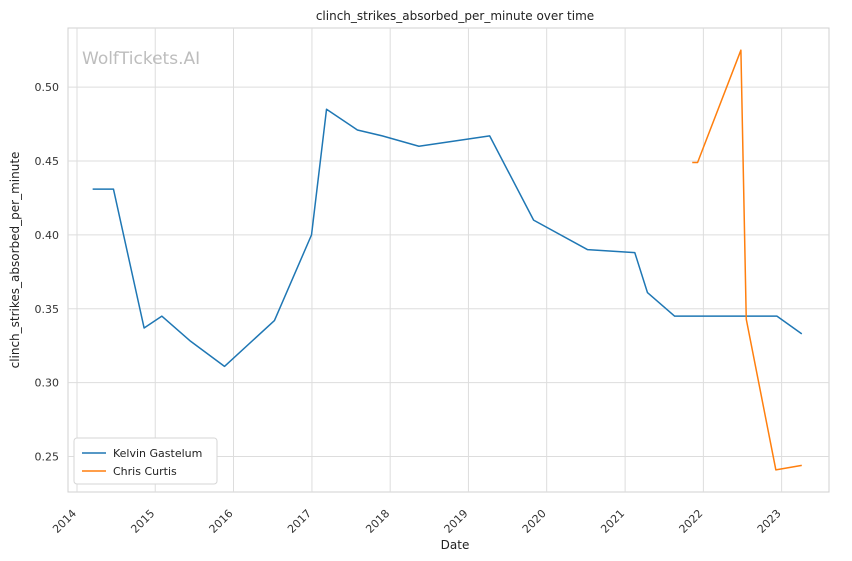  Describe the element at coordinates (747, 260) in the screenshot. I see `series-line-chris-curtis` at that location.